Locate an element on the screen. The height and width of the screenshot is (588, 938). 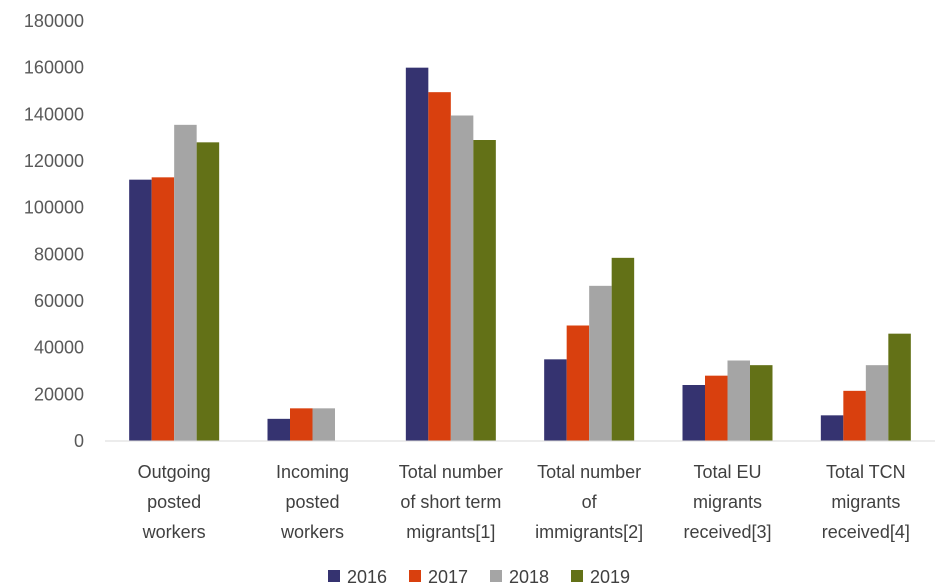
y-tick-label: 0 is located at coordinates (79, 441).